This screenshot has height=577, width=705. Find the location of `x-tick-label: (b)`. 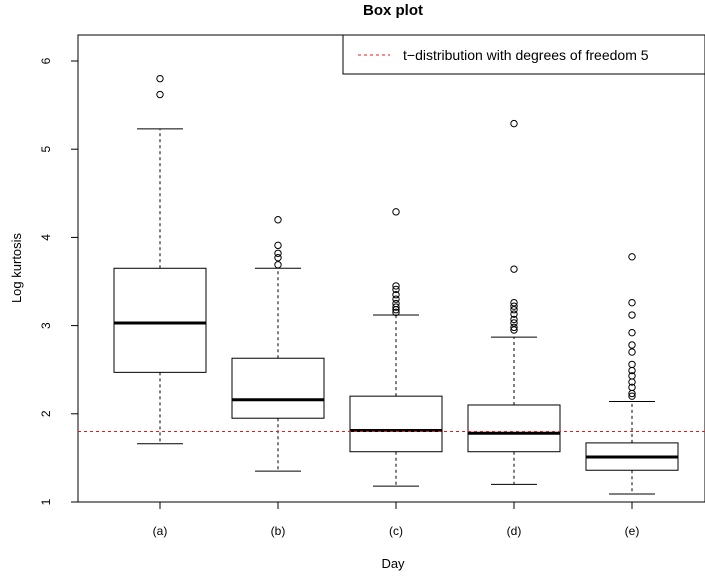

x-tick-label: (b) is located at coordinates (278, 531).